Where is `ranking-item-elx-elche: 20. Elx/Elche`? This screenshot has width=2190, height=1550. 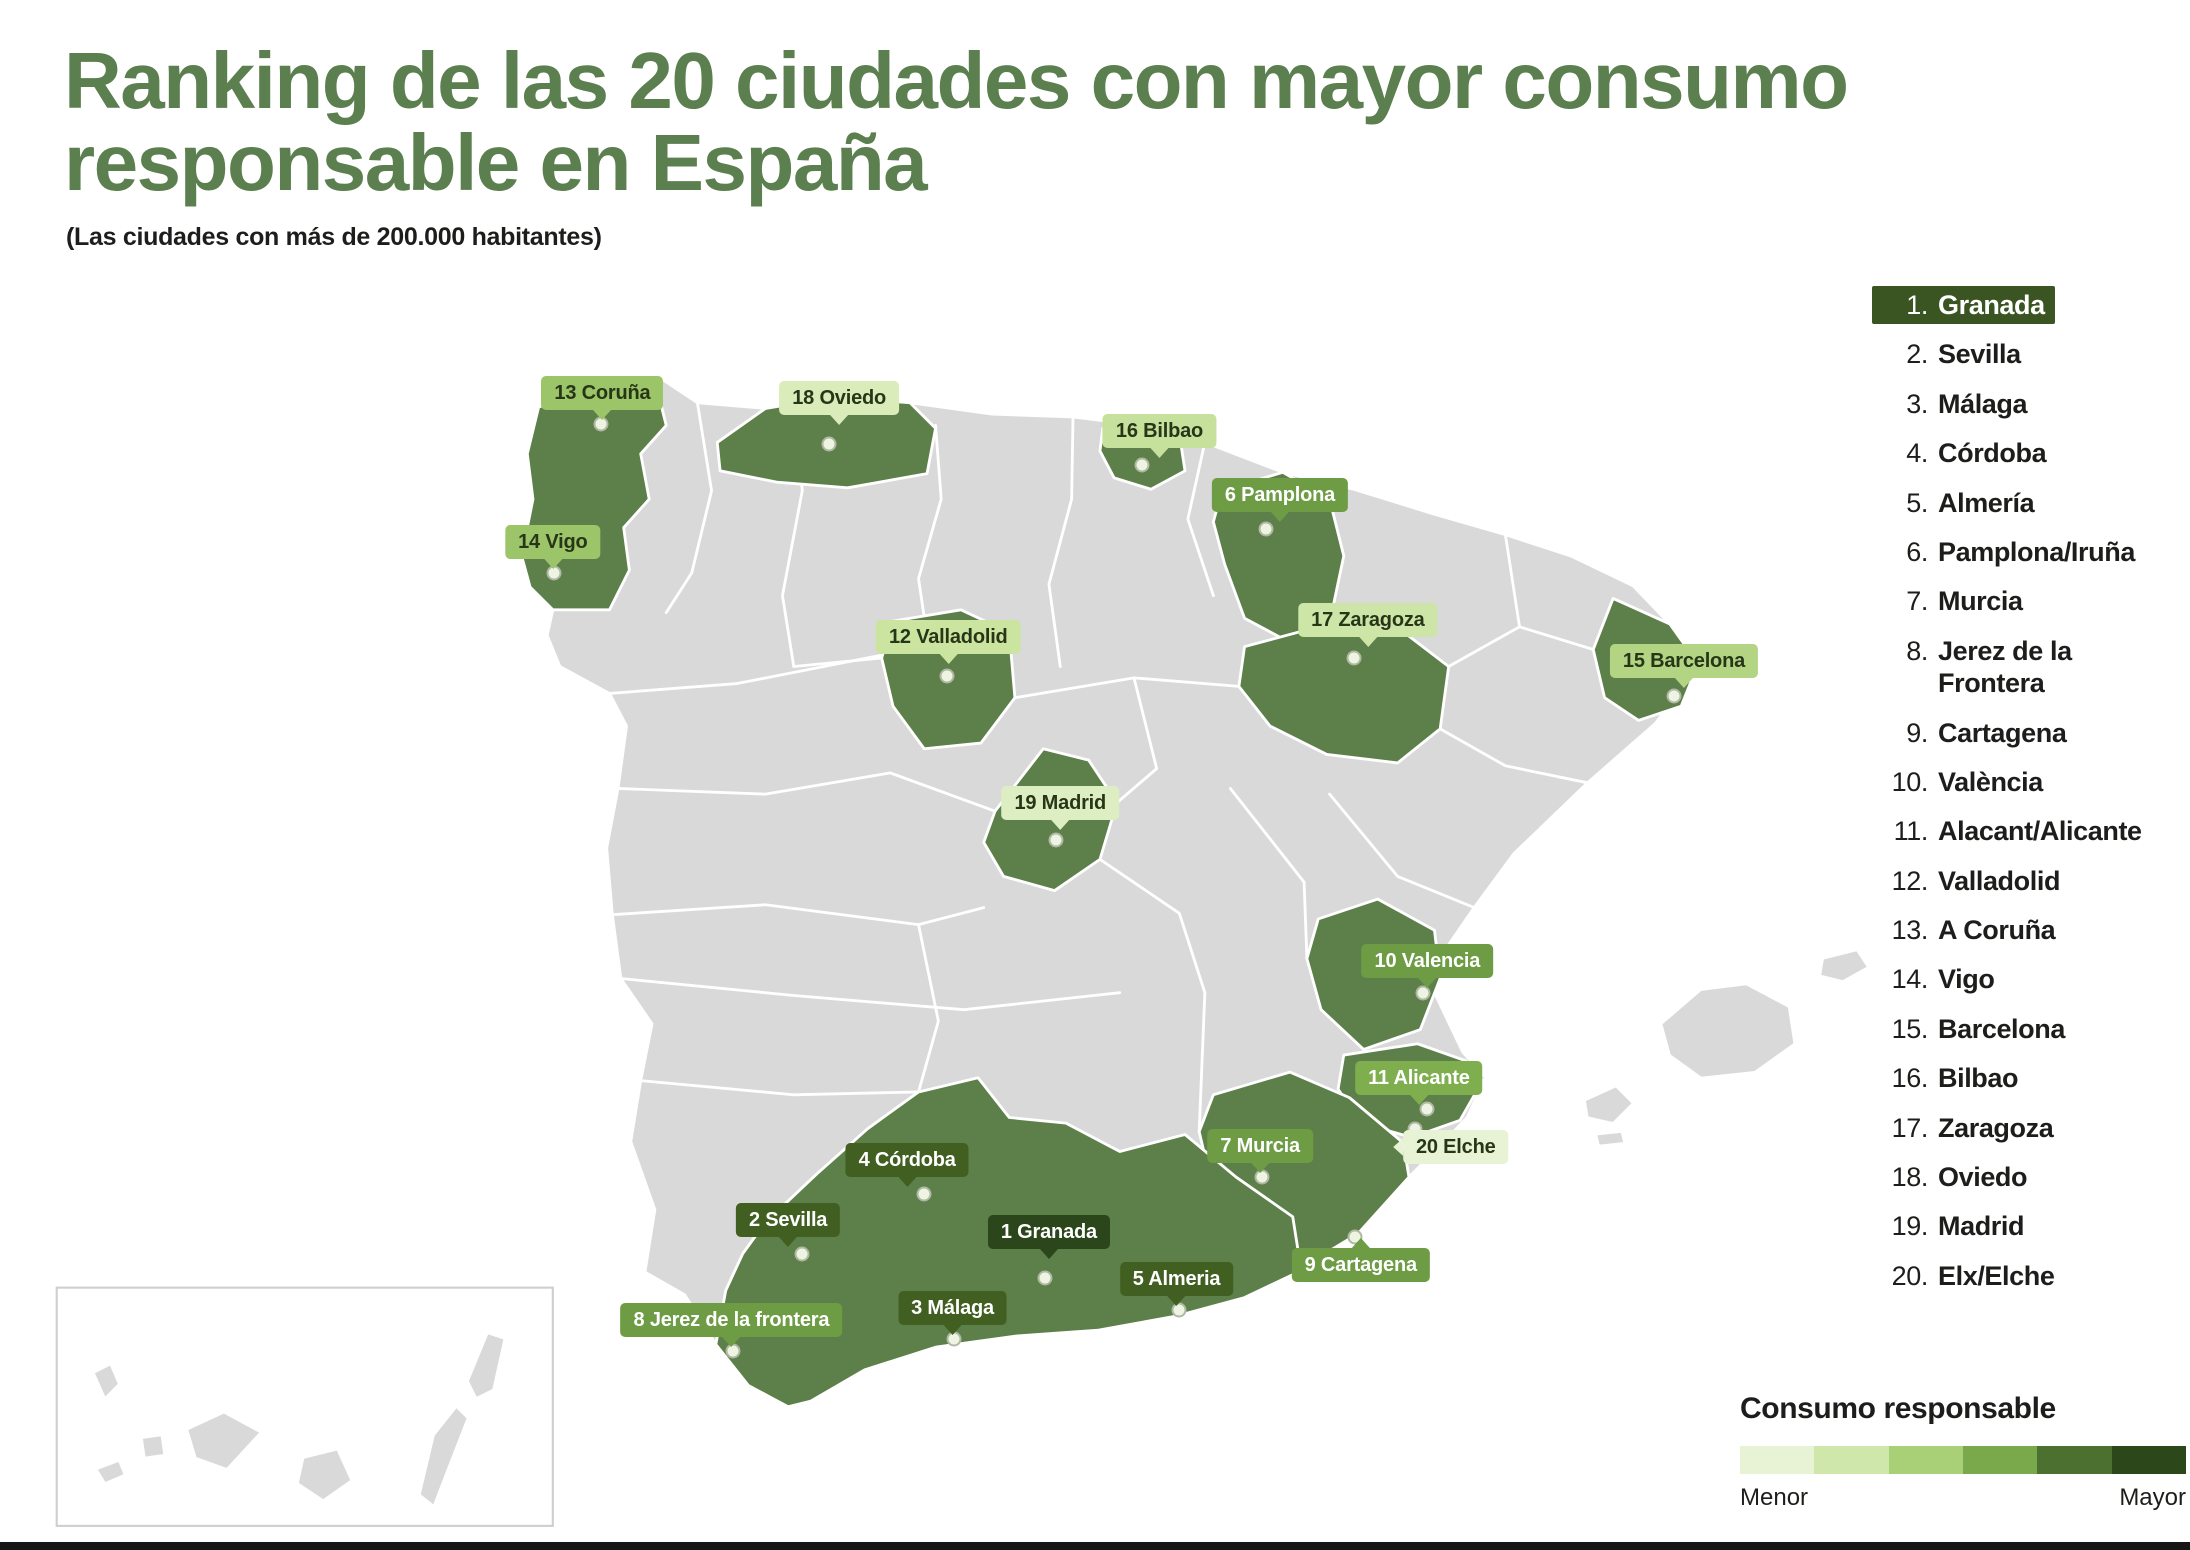 ranking-item-elx-elche: 20. Elx/Elche is located at coordinates (2027, 1276).